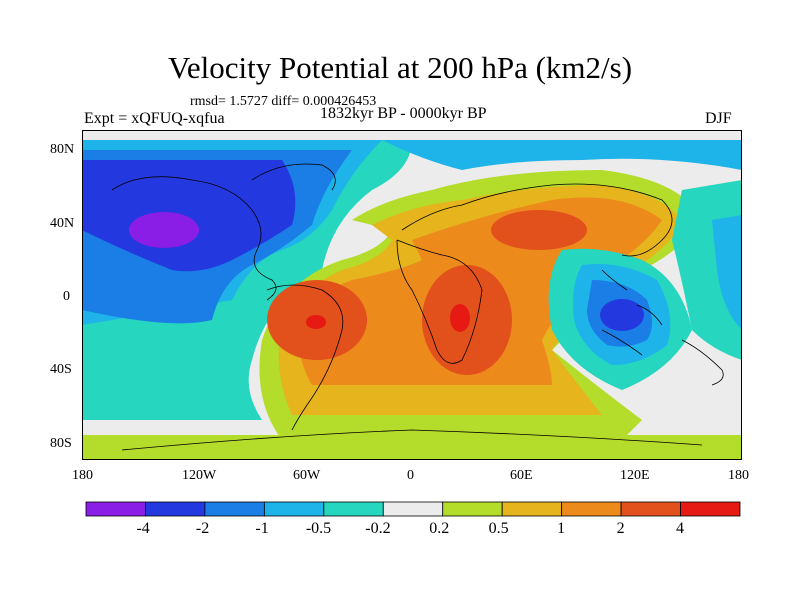  Describe the element at coordinates (460, 318) in the screenshot. I see `field-red-africa` at that location.